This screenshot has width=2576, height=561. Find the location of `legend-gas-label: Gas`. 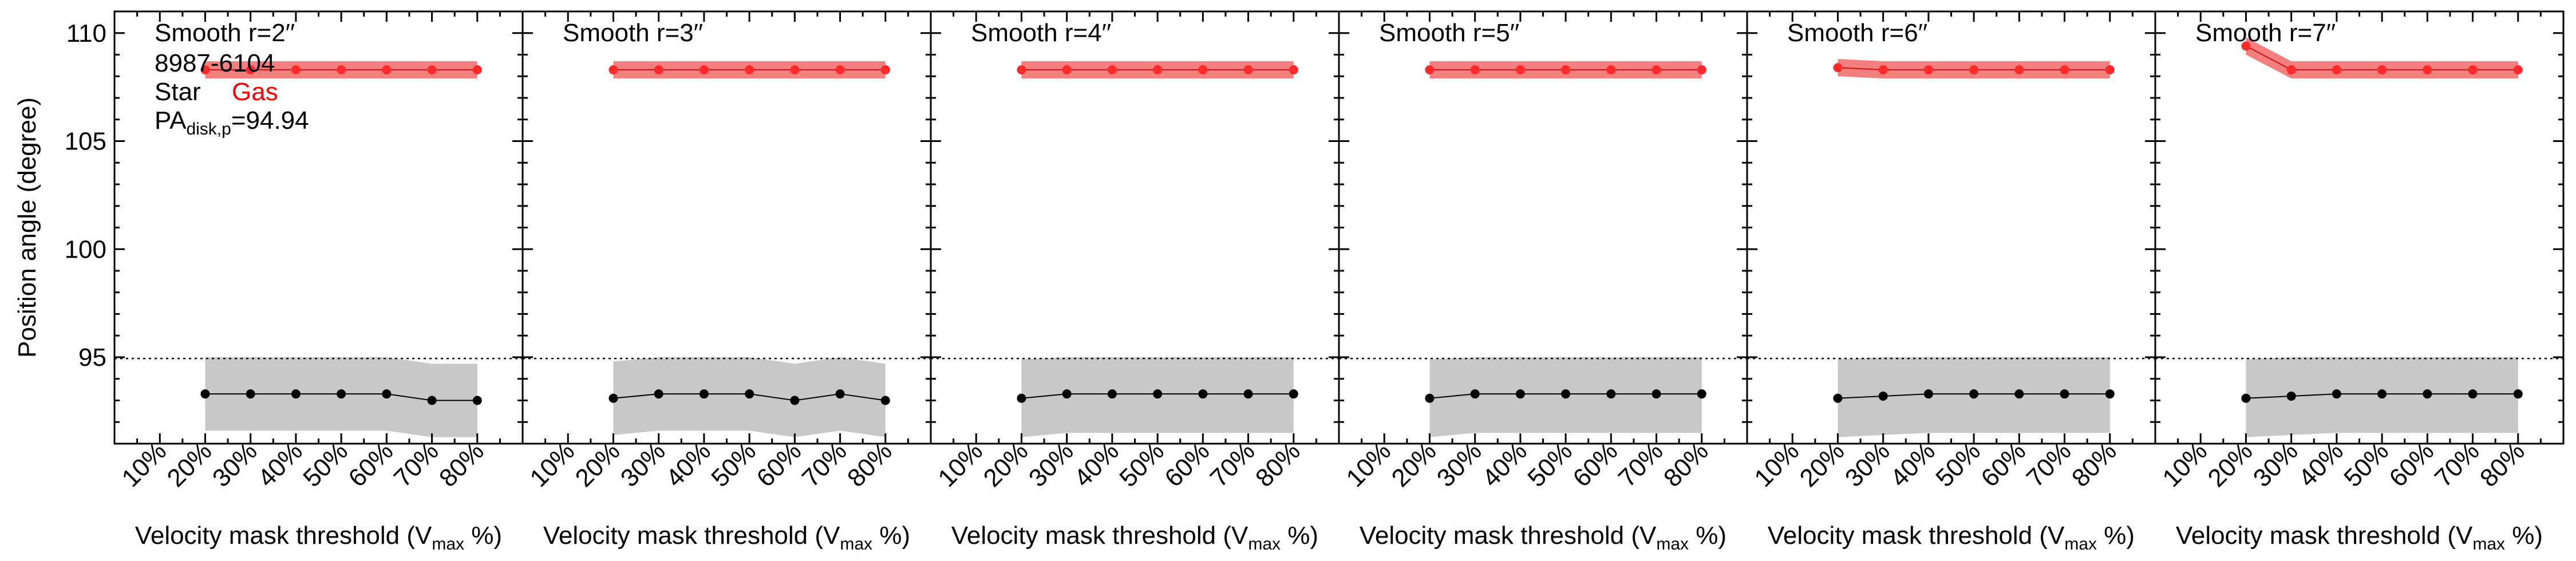

legend-gas-label: Gas is located at coordinates (255, 92).